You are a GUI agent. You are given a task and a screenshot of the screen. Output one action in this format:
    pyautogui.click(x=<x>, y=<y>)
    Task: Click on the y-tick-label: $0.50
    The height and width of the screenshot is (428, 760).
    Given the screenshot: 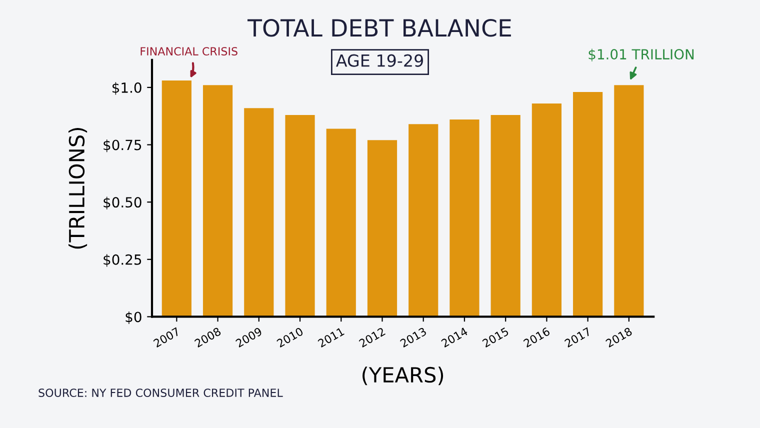 What is the action you would take?
    pyautogui.click(x=123, y=203)
    